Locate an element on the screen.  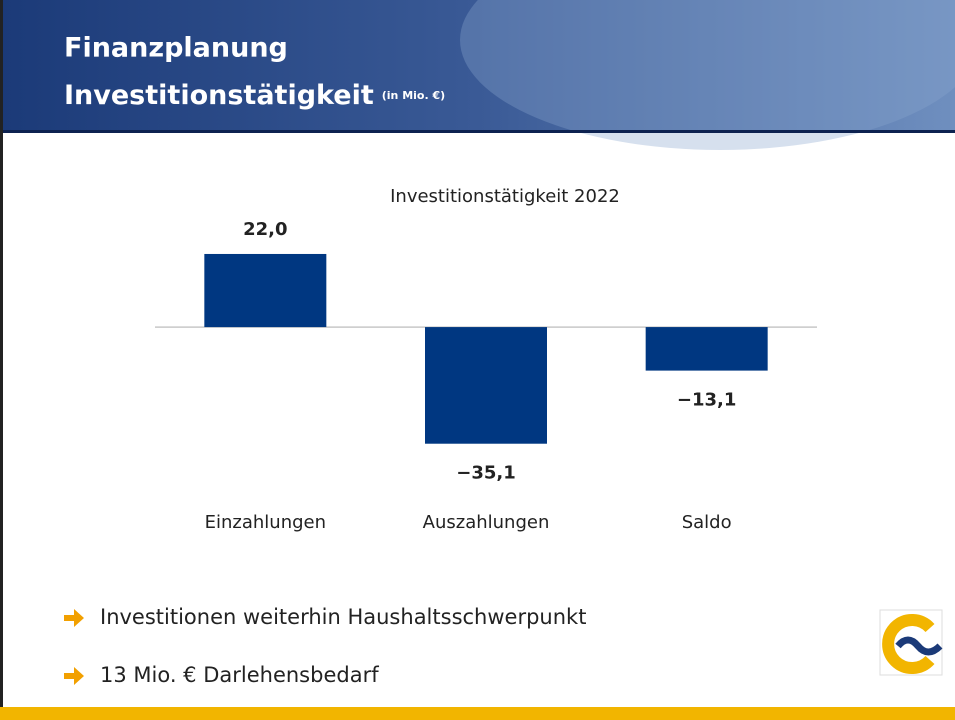
logo-arc is located at coordinates (908, 644).